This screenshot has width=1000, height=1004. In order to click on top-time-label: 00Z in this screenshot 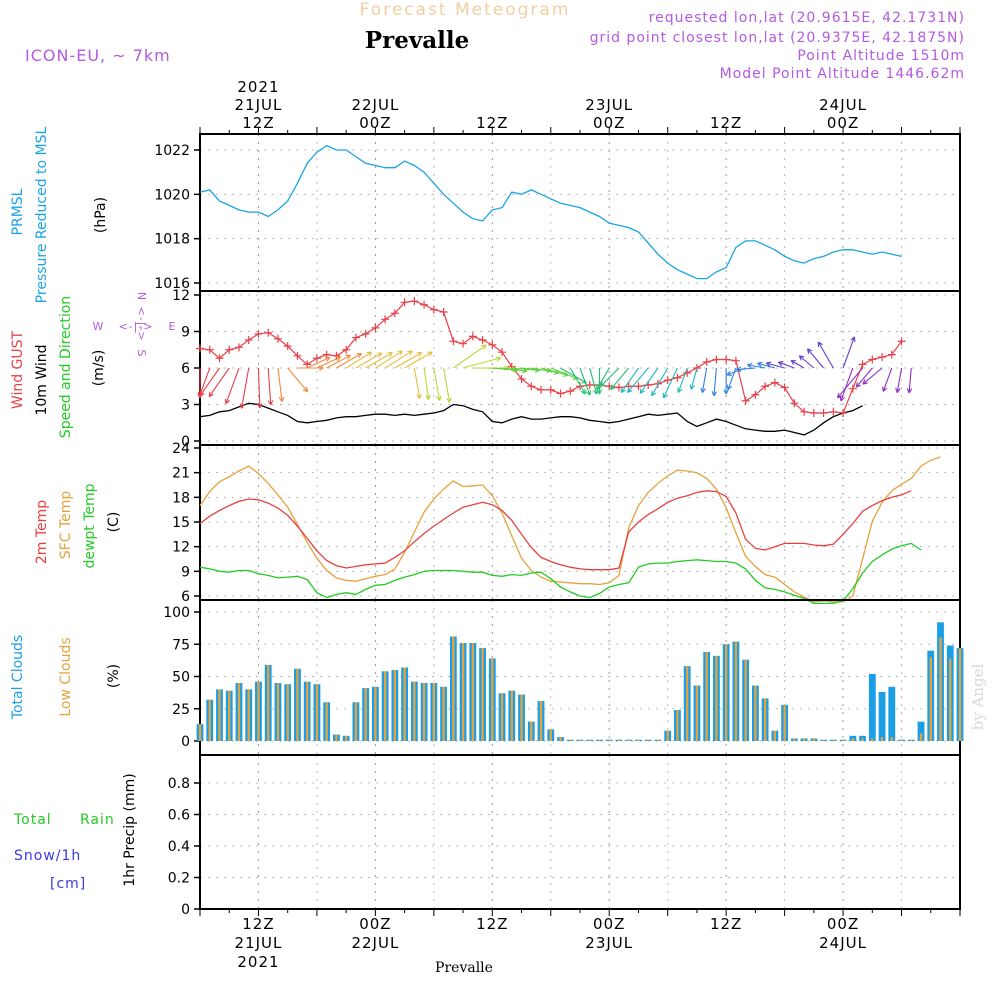, I will do `click(843, 123)`.